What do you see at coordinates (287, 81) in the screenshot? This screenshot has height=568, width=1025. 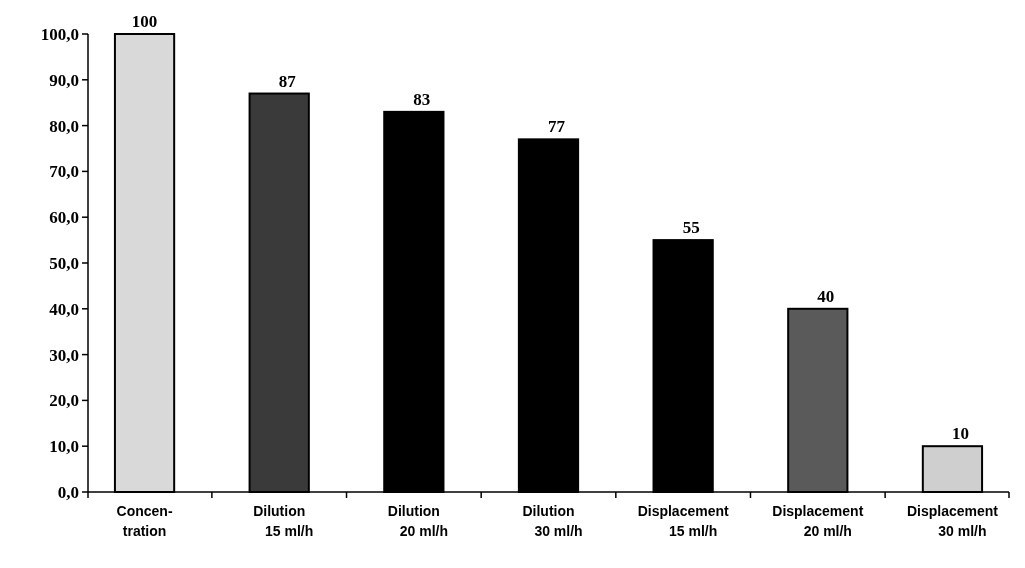 I see `data-label: 87` at bounding box center [287, 81].